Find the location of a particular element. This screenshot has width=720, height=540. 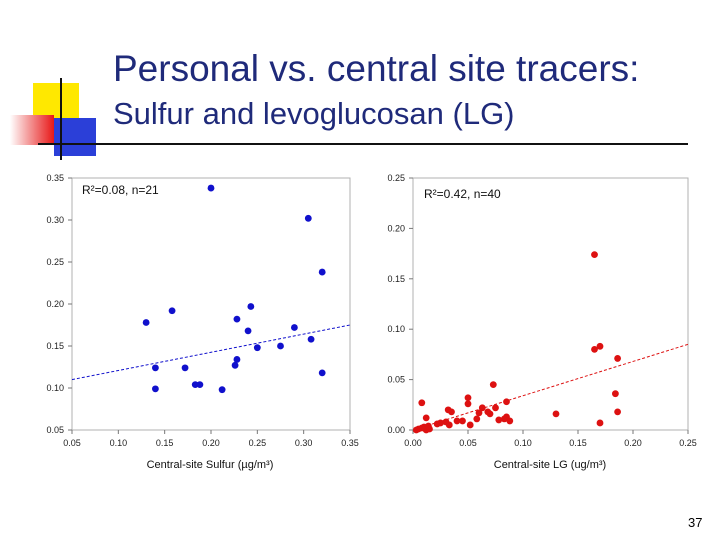

x-tick-label: 0.00 is located at coordinates (413, 443).